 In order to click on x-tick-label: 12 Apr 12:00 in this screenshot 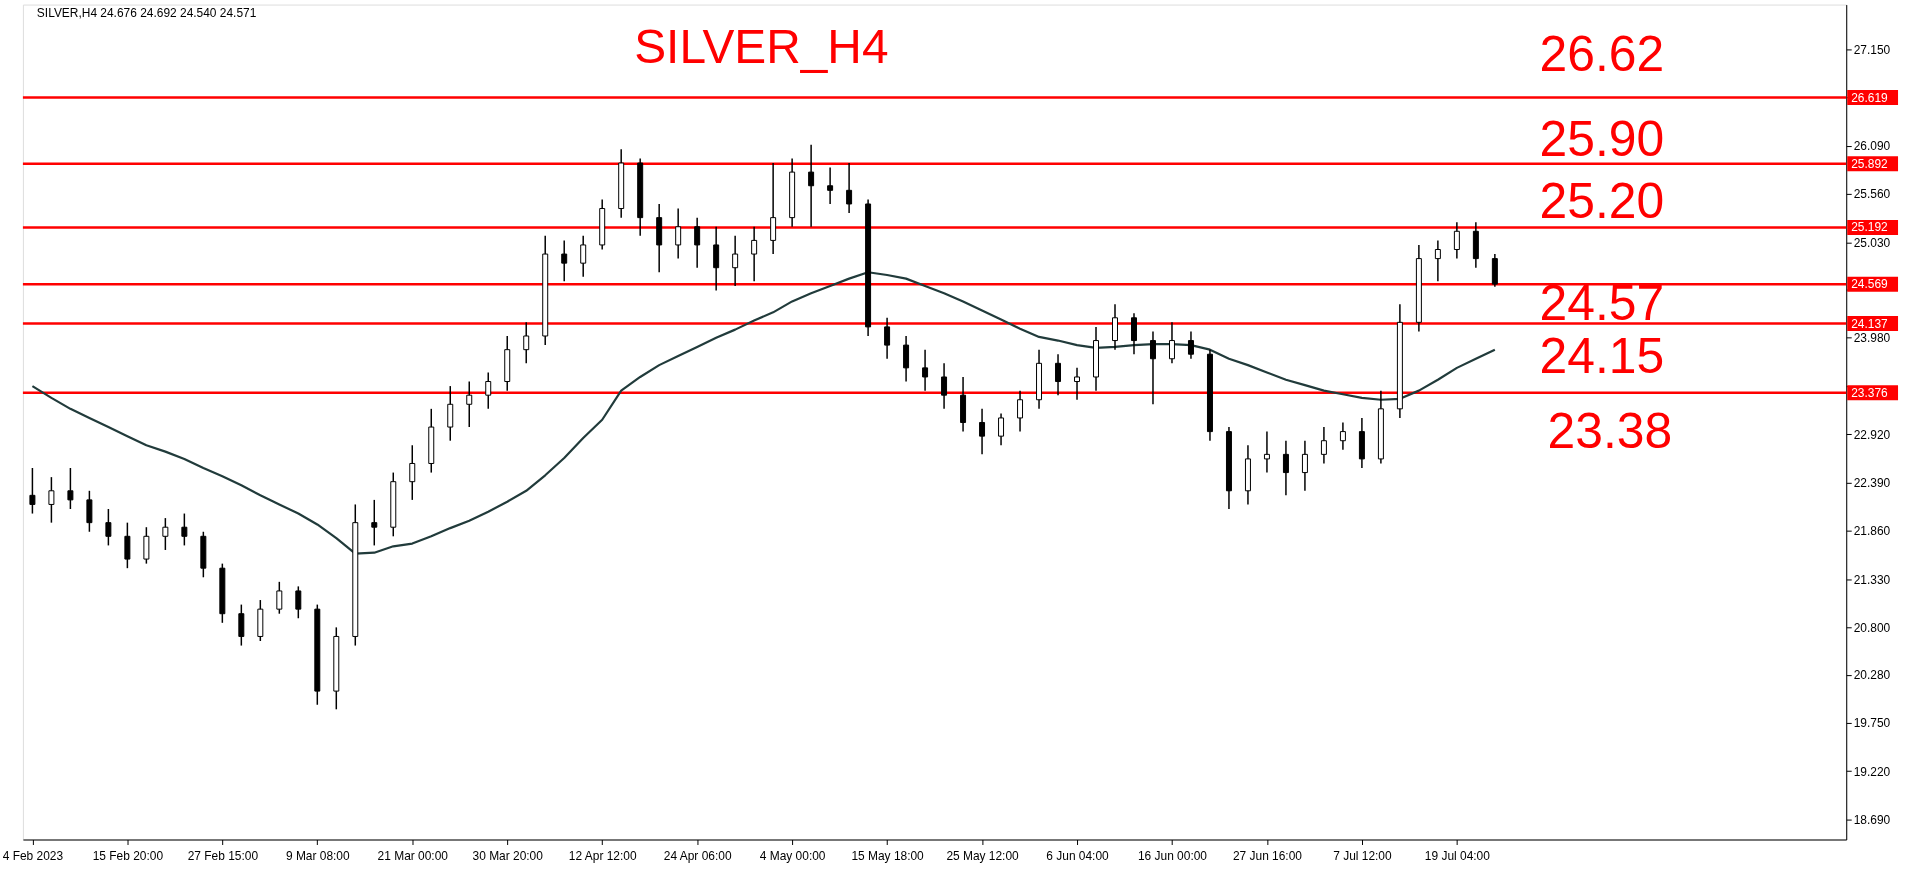, I will do `click(602, 855)`.